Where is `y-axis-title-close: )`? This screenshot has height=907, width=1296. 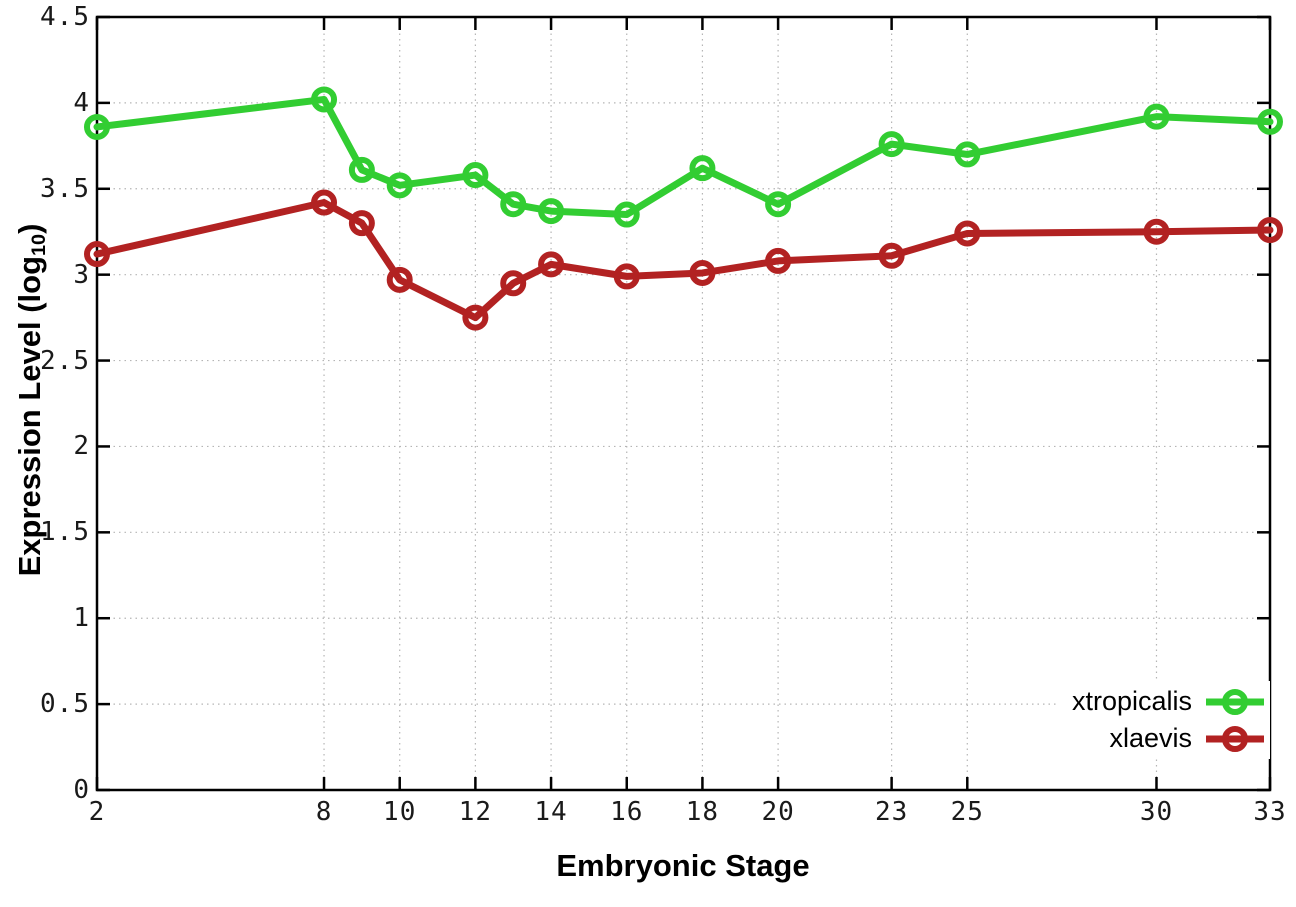
y-axis-title-close: ) is located at coordinates (29, 228).